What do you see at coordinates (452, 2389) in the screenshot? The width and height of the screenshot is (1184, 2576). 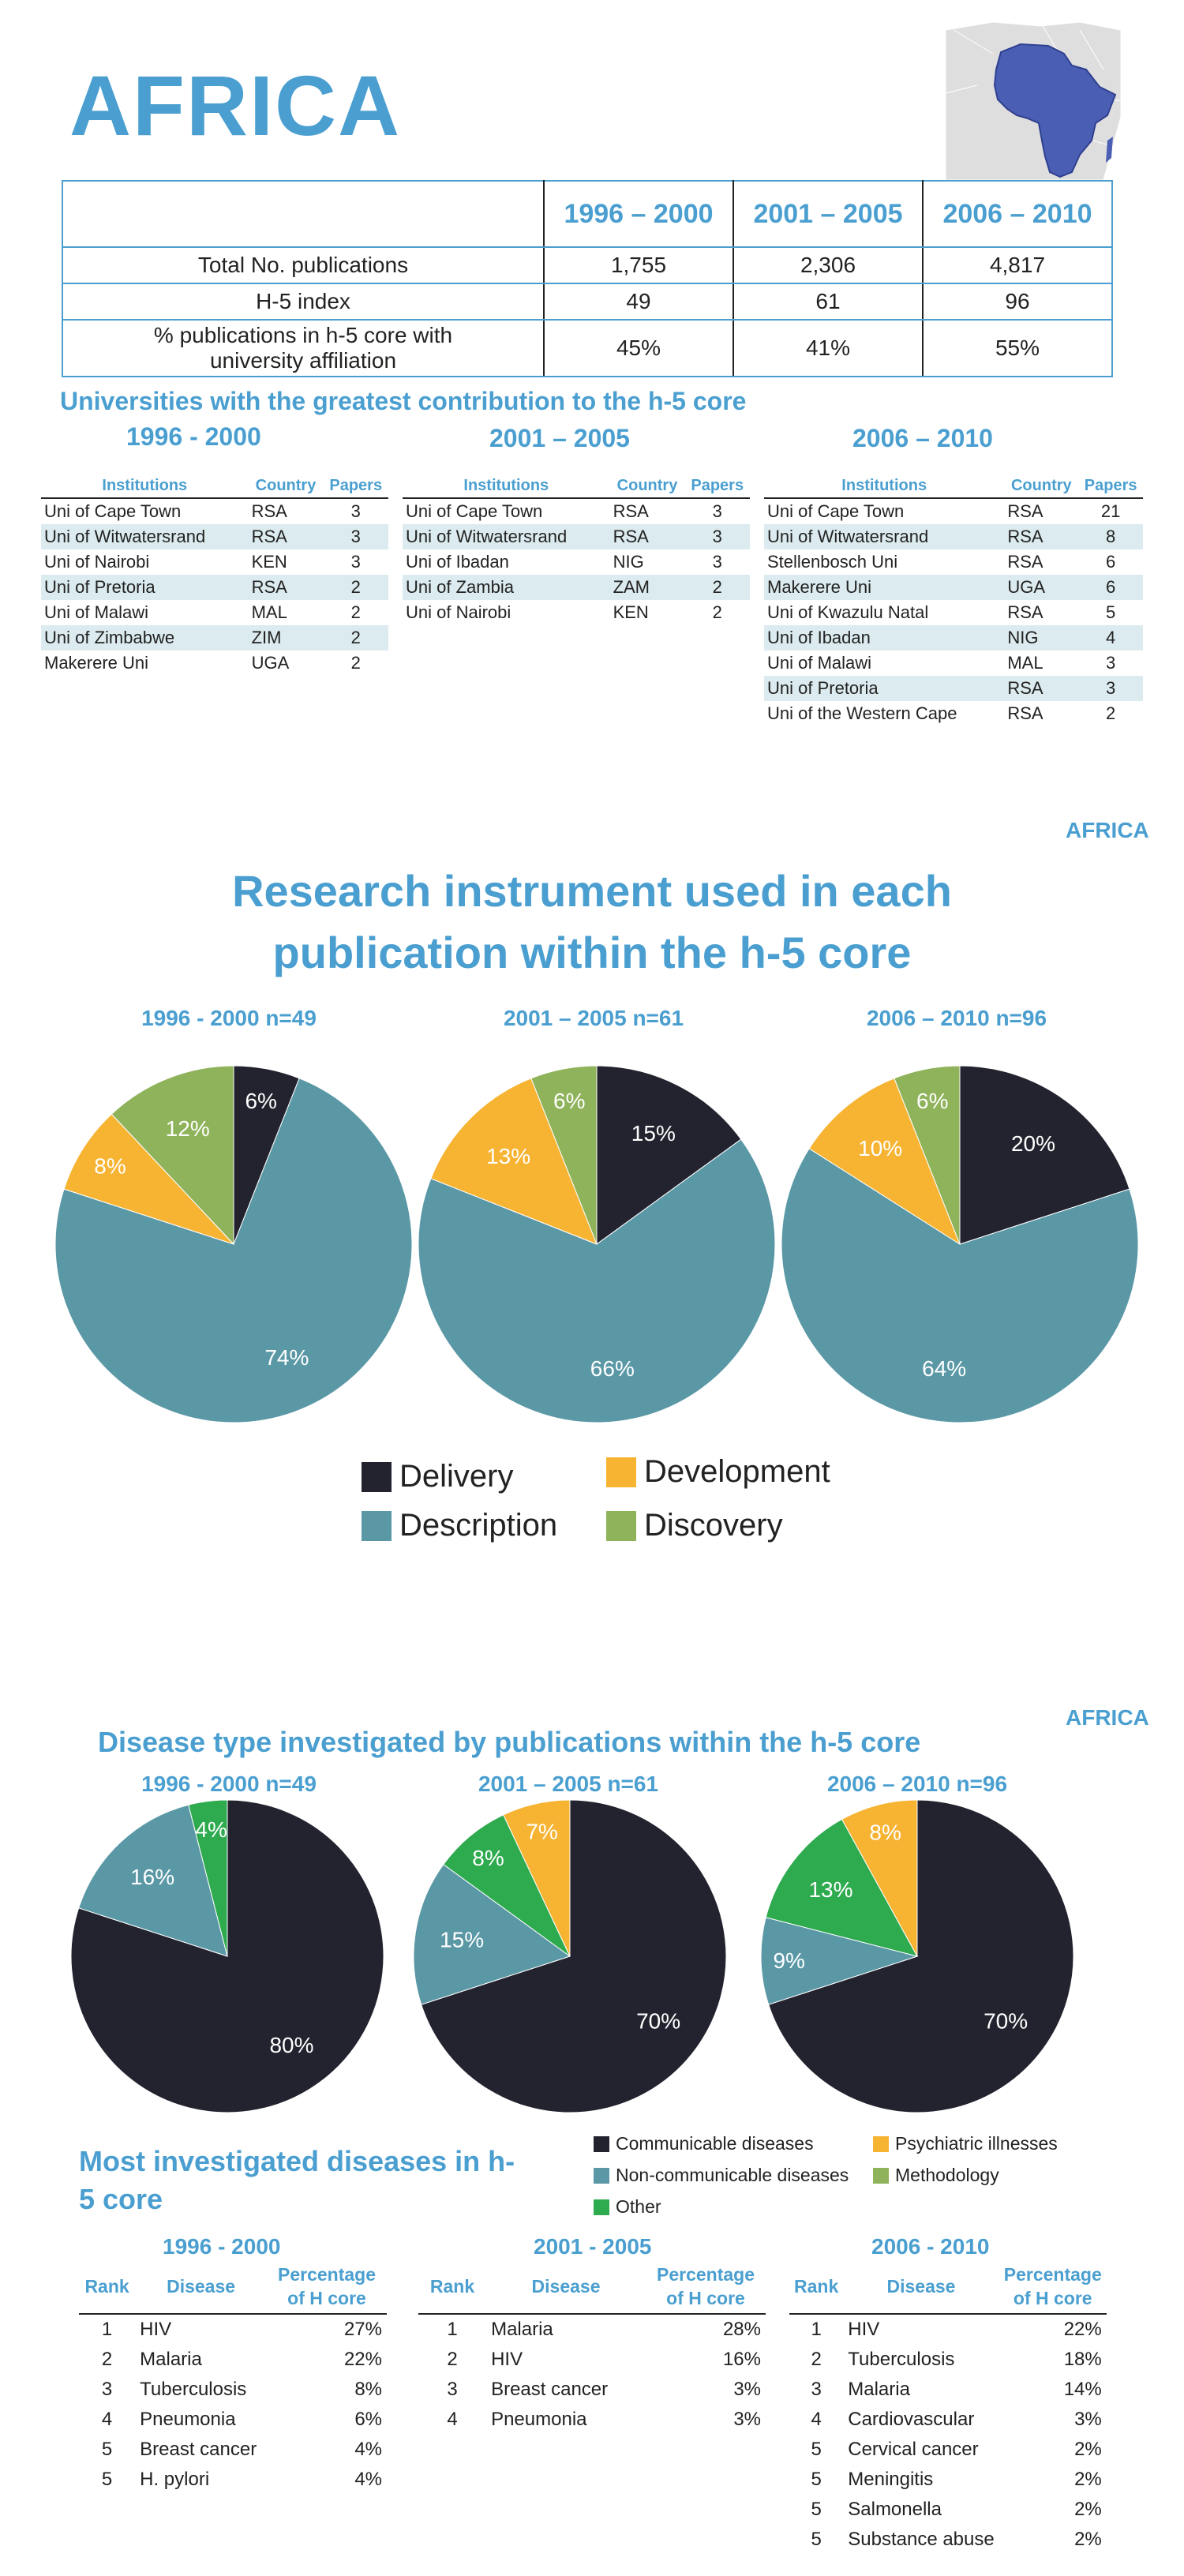 I see `rank: 3` at bounding box center [452, 2389].